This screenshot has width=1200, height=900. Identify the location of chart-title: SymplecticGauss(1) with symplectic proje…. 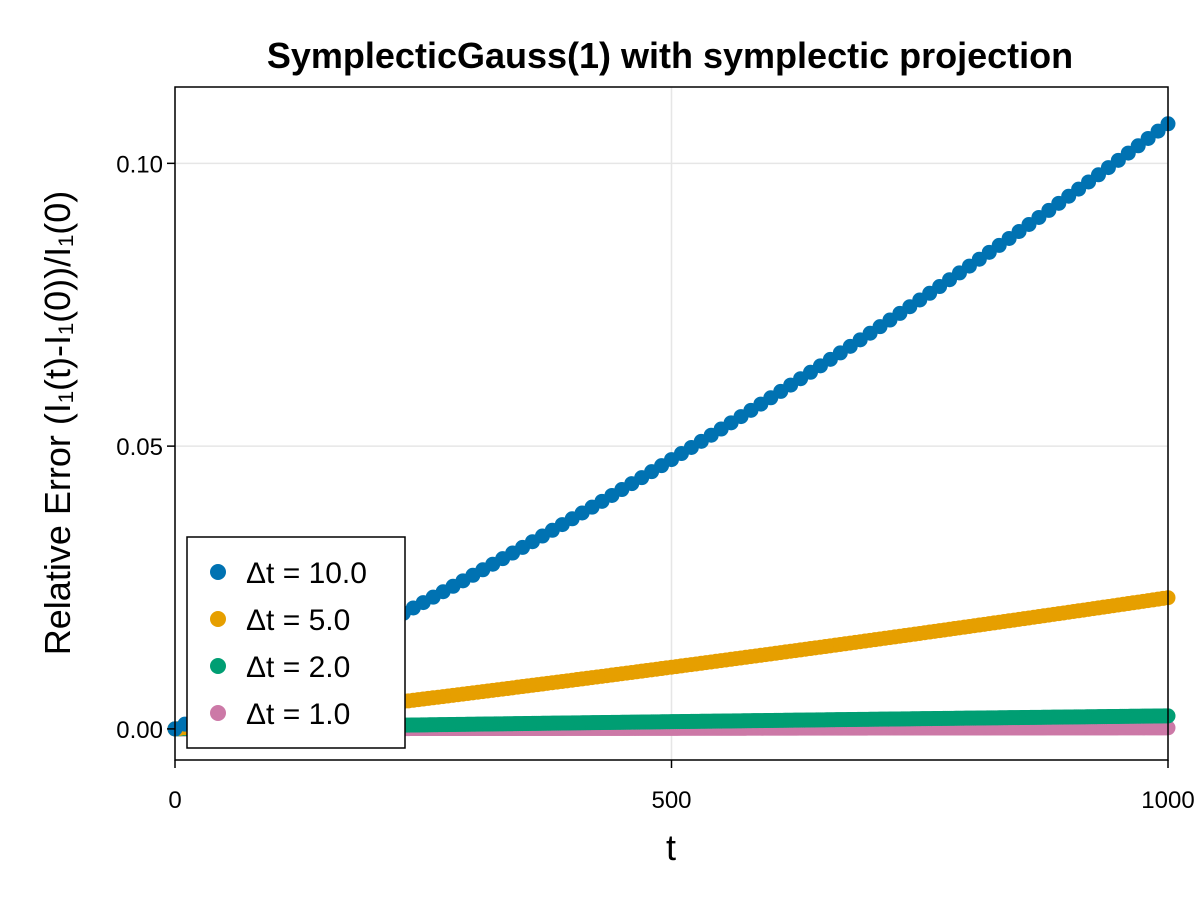
(670, 55).